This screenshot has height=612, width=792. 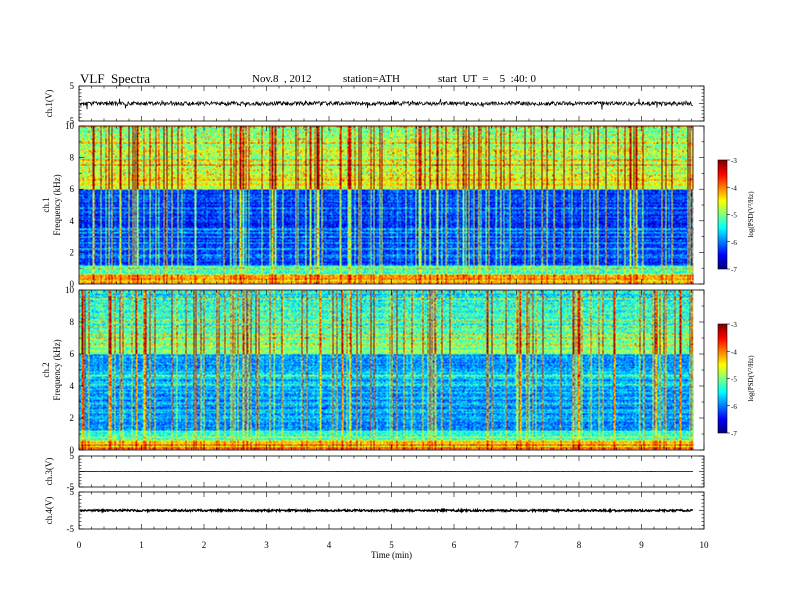 What do you see at coordinates (734, 270) in the screenshot?
I see `ch1-spectrogram-colorbar-tick-label: -7` at bounding box center [734, 270].